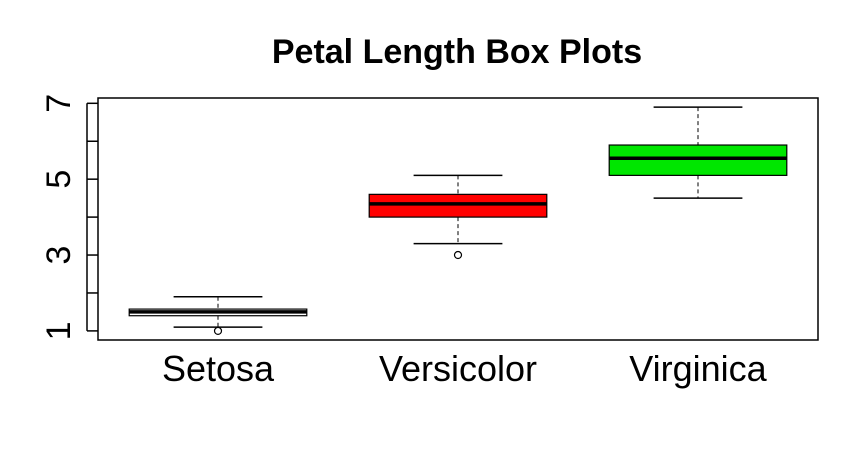 The height and width of the screenshot is (461, 867). I want to click on x-label-versicolor: Versicolor, so click(458, 368).